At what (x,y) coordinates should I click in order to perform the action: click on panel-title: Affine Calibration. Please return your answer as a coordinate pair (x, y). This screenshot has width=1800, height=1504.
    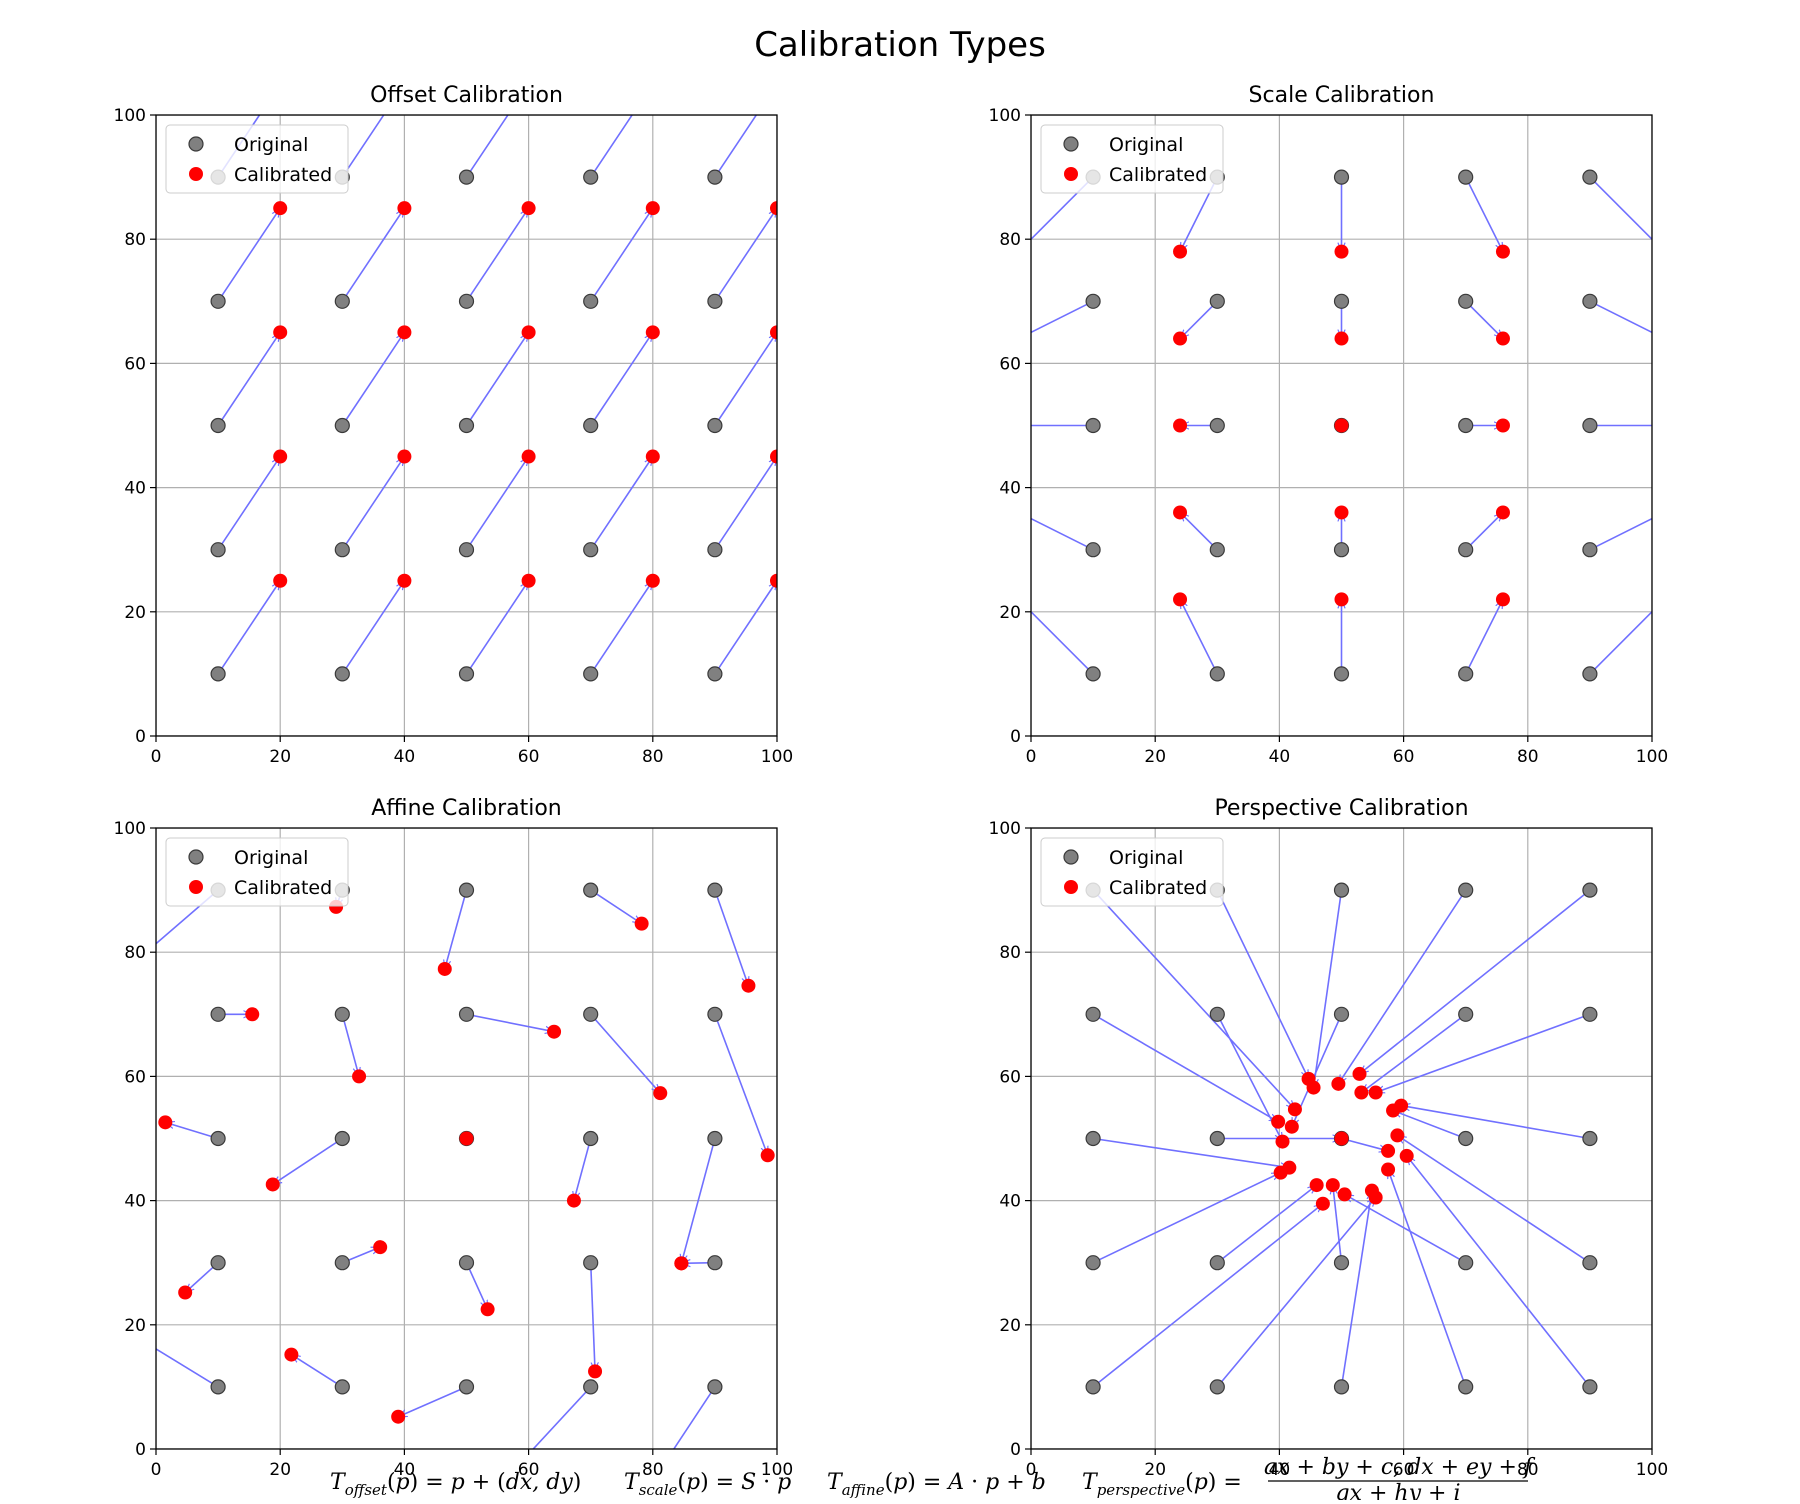
    Looking at the image, I should click on (466, 808).